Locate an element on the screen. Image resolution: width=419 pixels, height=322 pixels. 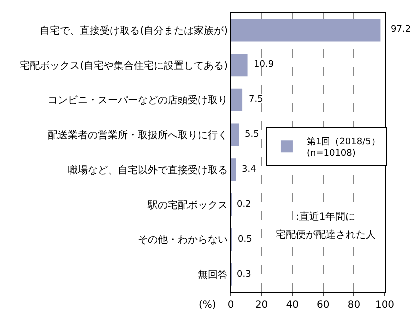
data-label: 7.5 is located at coordinates (256, 100).